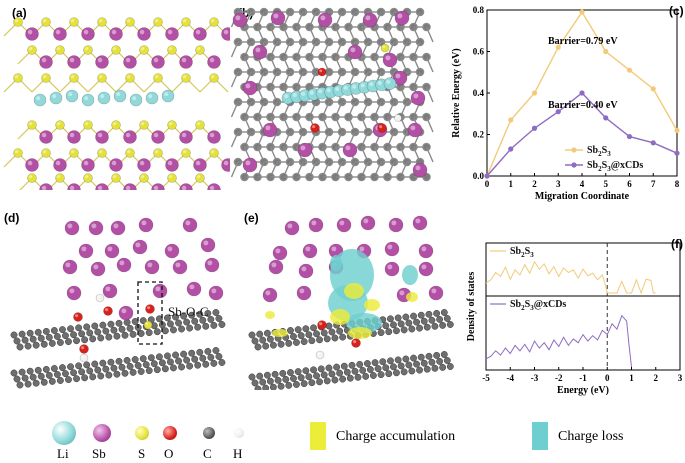 The width and height of the screenshot is (685, 463). I want to click on s-atom-icon, so click(142, 433).